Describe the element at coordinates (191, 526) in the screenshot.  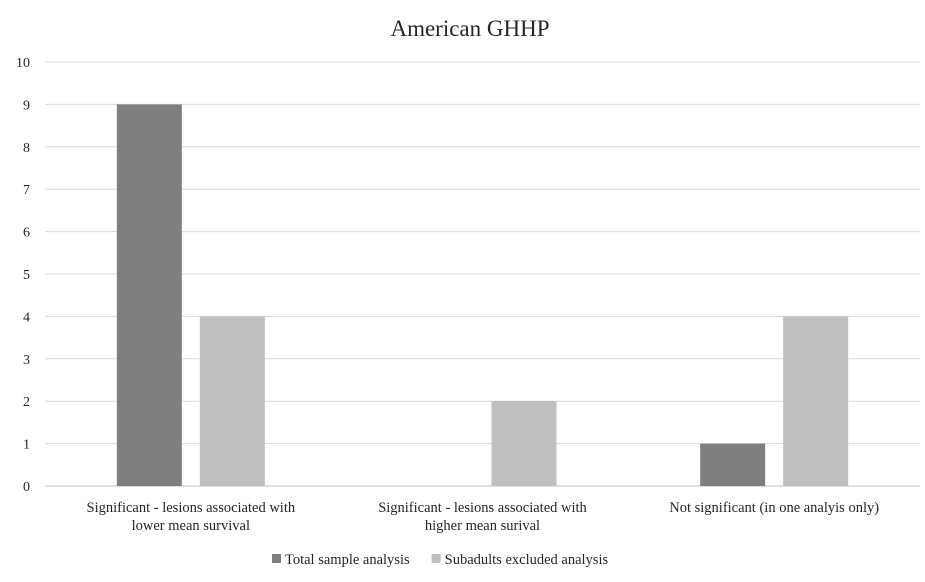
I see `x-category-label: lower mean survival` at that location.